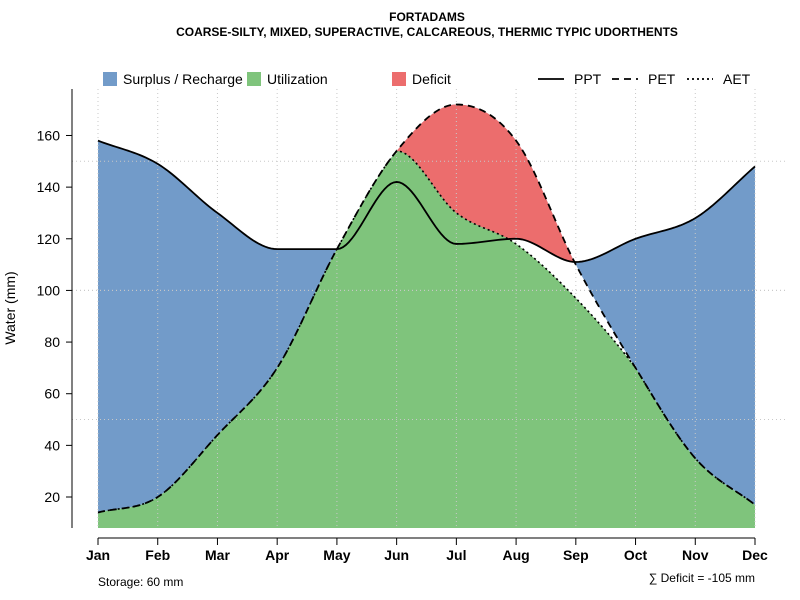 This screenshot has width=800, height=600. What do you see at coordinates (737, 79) in the screenshot?
I see `legend-label: AET` at bounding box center [737, 79].